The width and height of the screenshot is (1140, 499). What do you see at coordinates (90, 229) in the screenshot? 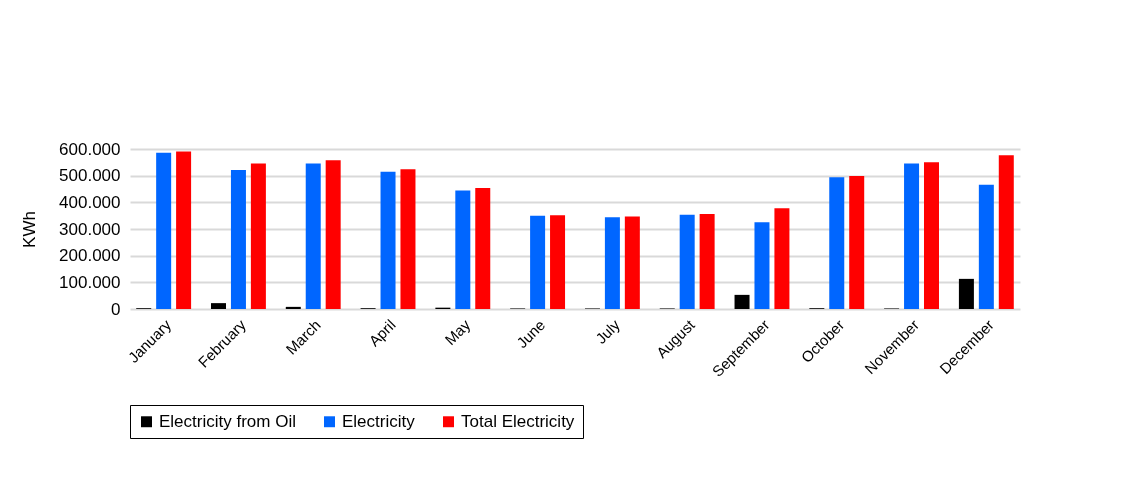
I see `y-tick-label: 300.000` at bounding box center [90, 229].